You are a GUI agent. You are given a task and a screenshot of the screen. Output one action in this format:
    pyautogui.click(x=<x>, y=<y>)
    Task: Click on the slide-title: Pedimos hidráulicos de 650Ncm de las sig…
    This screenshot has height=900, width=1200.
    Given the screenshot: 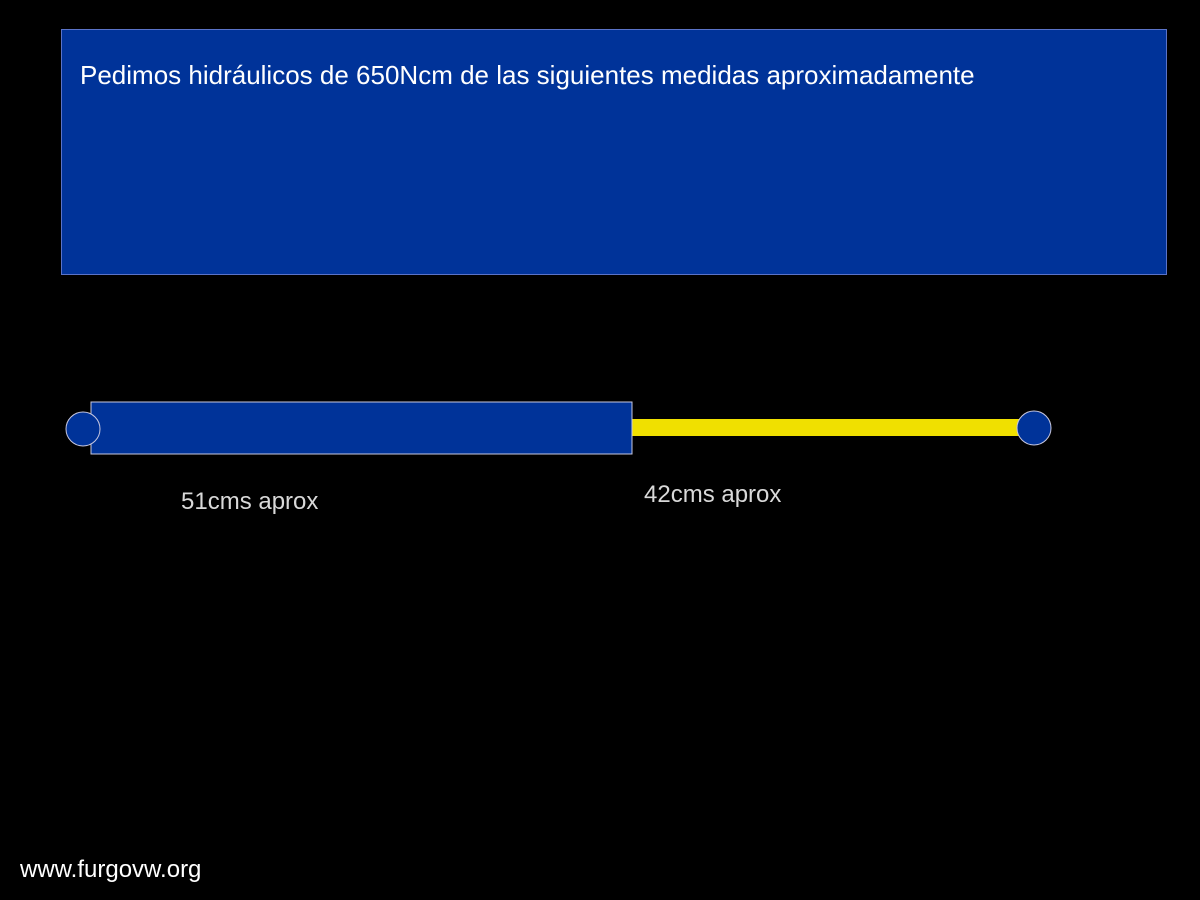 What is the action you would take?
    pyautogui.click(x=527, y=75)
    